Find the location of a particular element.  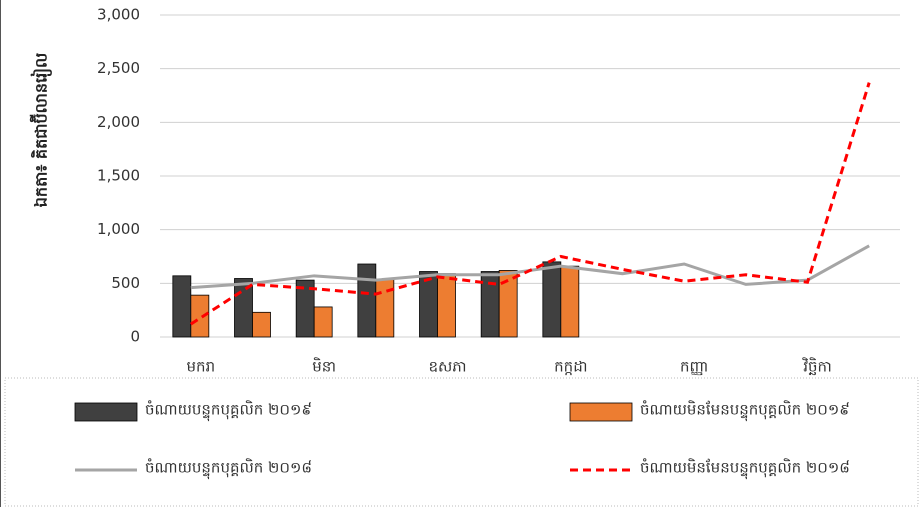

x-tick-label: ឧសភា is located at coordinates (447, 367).